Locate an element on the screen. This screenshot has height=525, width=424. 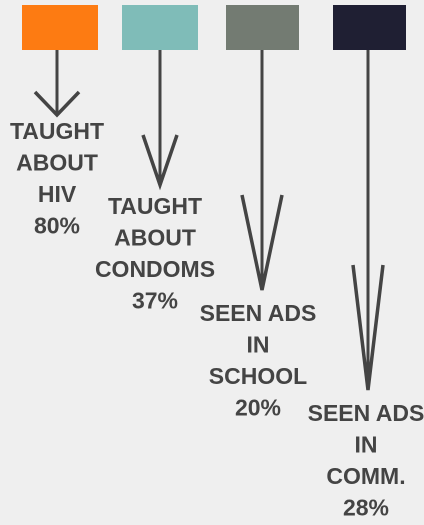
label-line: HIV is located at coordinates (57, 194).